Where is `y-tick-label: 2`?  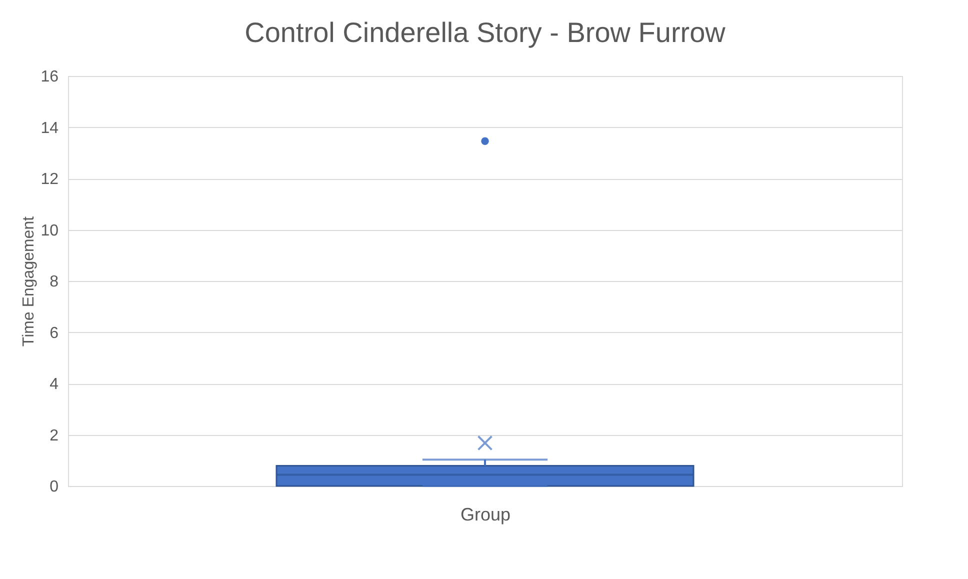 y-tick-label: 2 is located at coordinates (54, 435).